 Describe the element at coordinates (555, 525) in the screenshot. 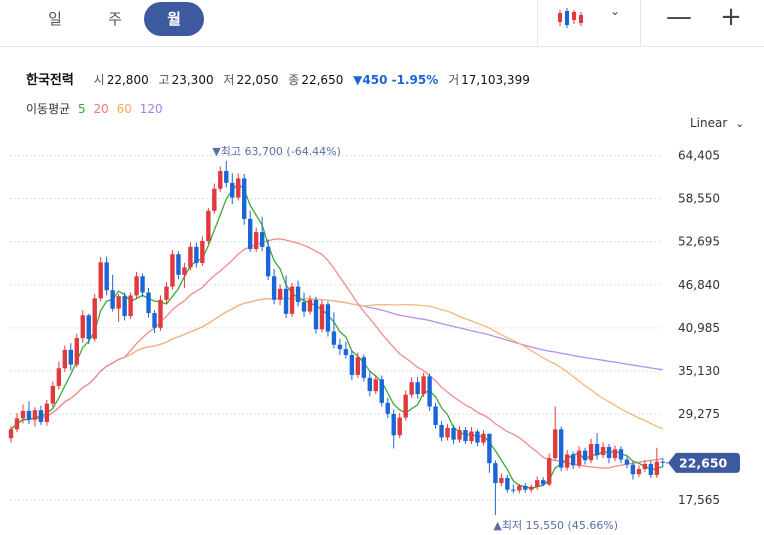

I see `low-annotation: ▲최저 15,550 (45.66%)` at that location.